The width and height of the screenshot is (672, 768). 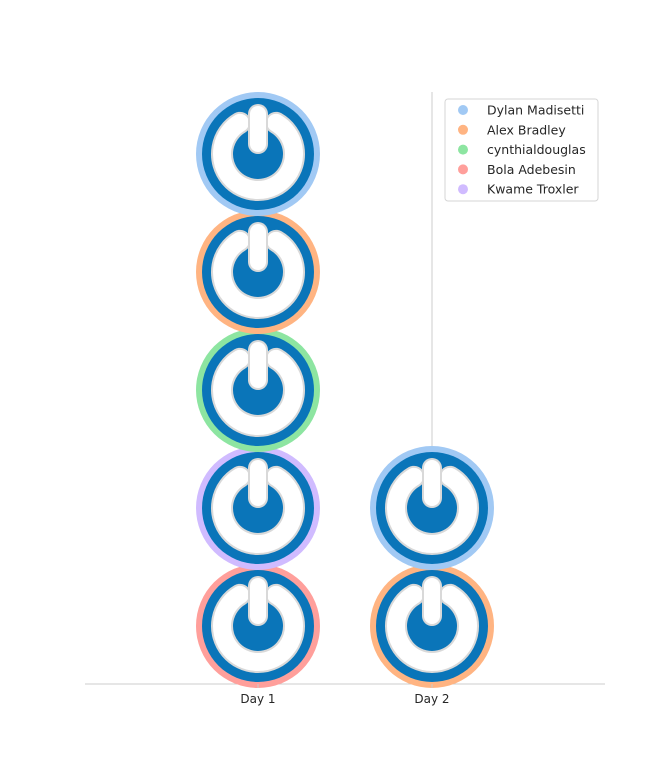 I want to click on legend-label: Bola Adebesin, so click(x=531, y=169).